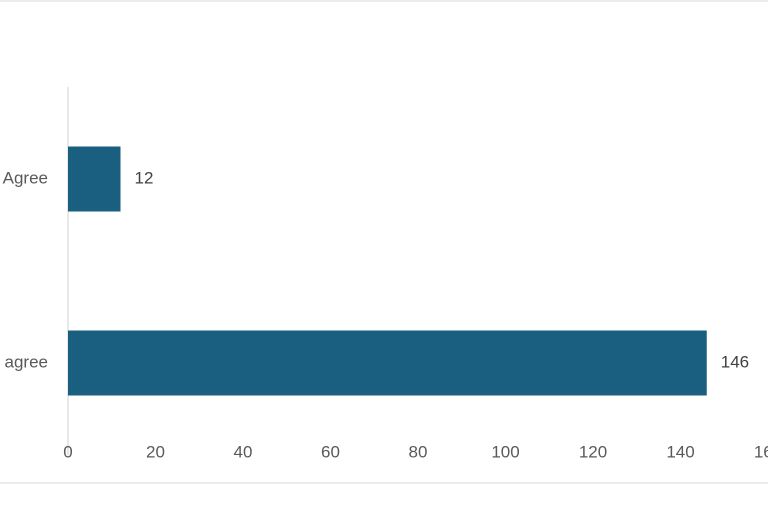  What do you see at coordinates (155, 451) in the screenshot?
I see `x-tick-label: 20` at bounding box center [155, 451].